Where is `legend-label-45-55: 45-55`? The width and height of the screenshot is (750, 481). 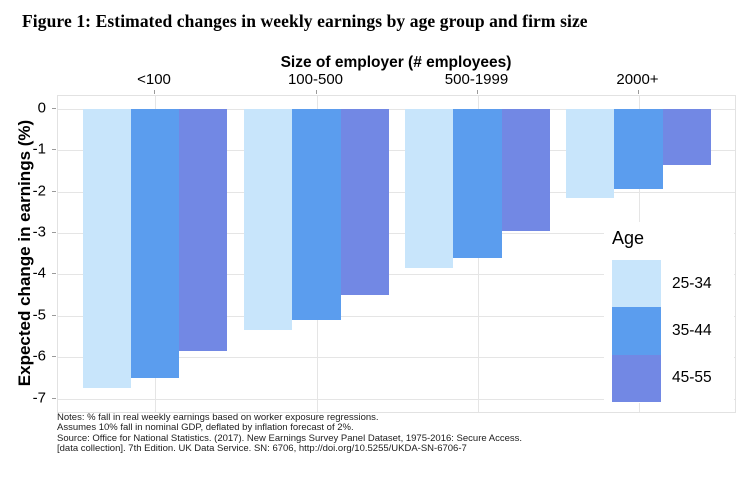
legend-label-45-55: 45-55 is located at coordinates (692, 378).